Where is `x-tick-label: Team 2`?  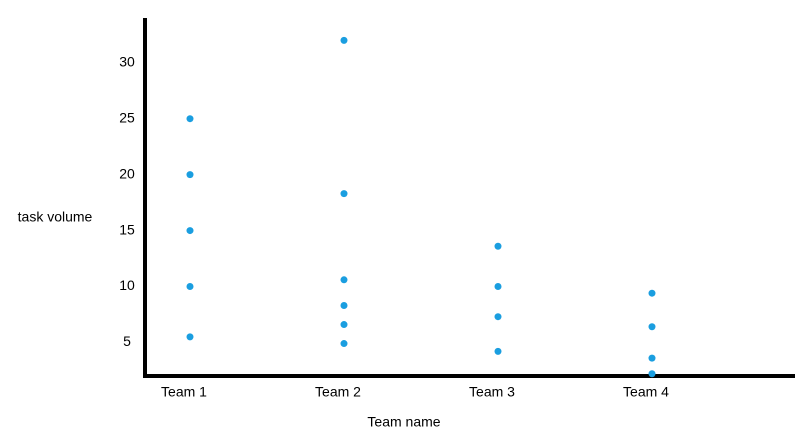
x-tick-label: Team 2 is located at coordinates (338, 392).